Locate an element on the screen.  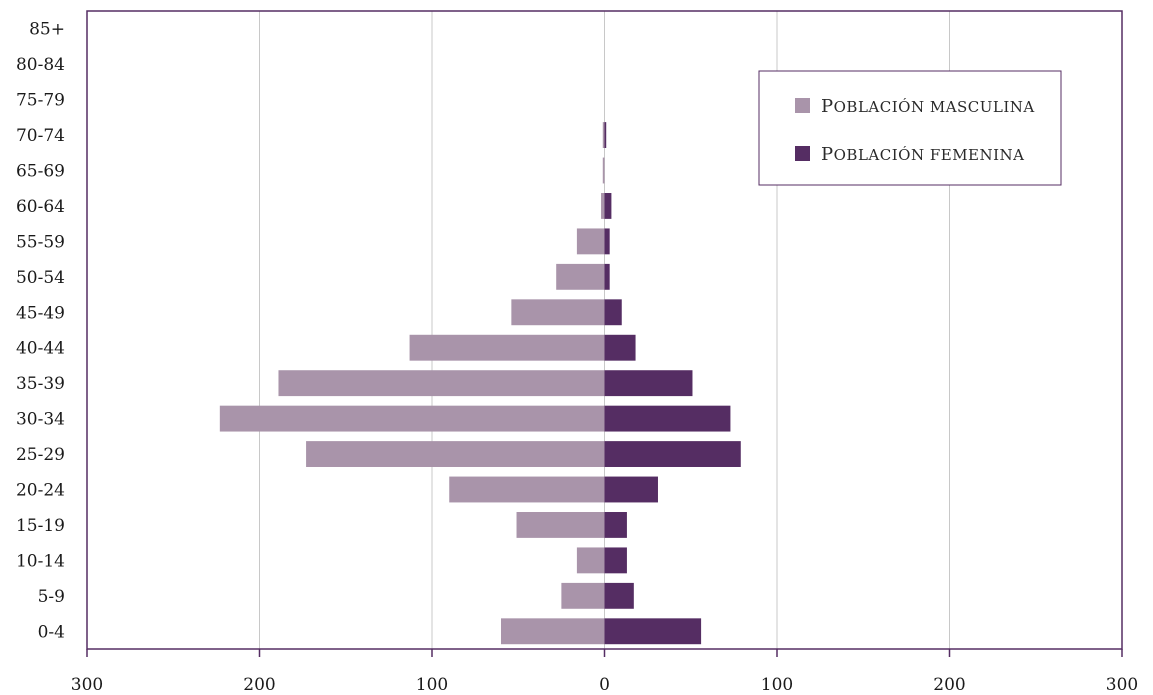
y-tick-label: 35-39 is located at coordinates (40, 384).